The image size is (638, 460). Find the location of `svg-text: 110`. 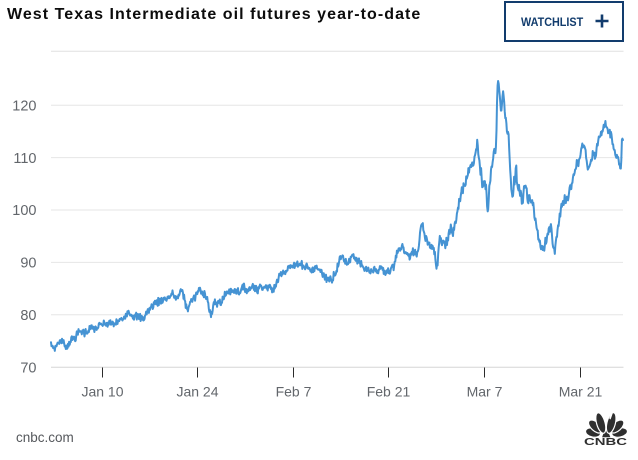

svg-text: 110 is located at coordinates (24, 159).